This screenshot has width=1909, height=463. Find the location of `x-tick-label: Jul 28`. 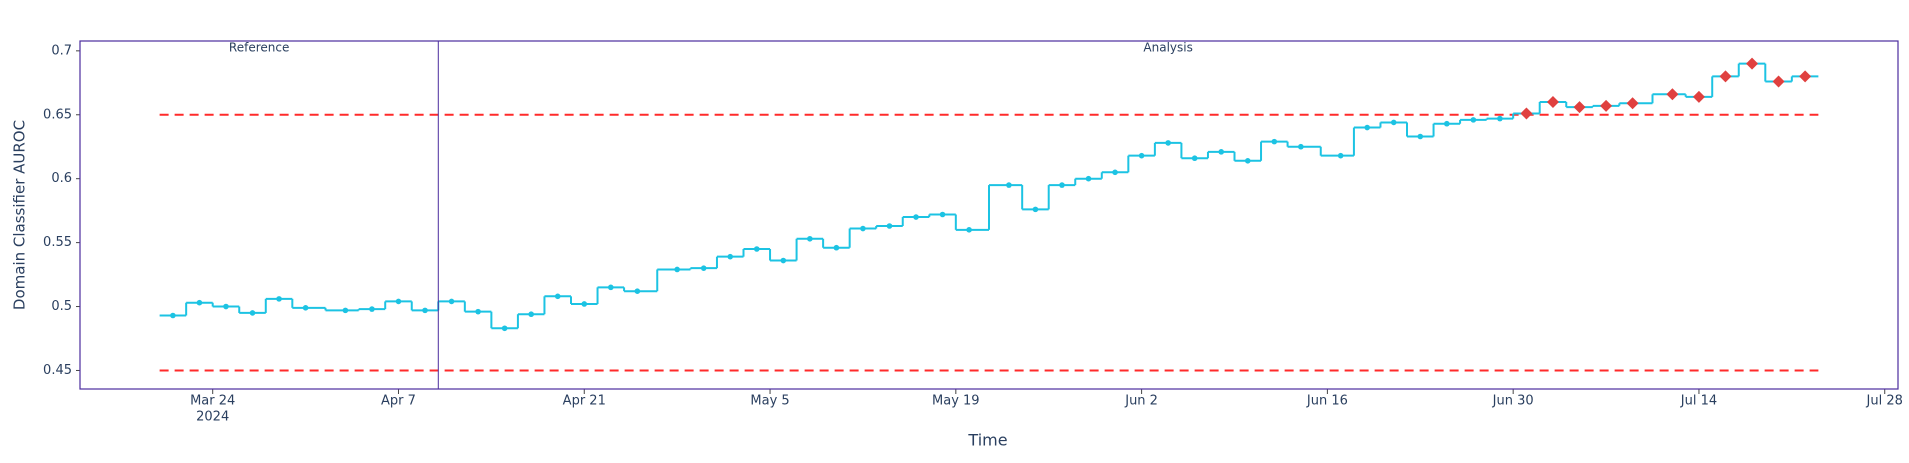

x-tick-label: Jul 28 is located at coordinates (1884, 401).